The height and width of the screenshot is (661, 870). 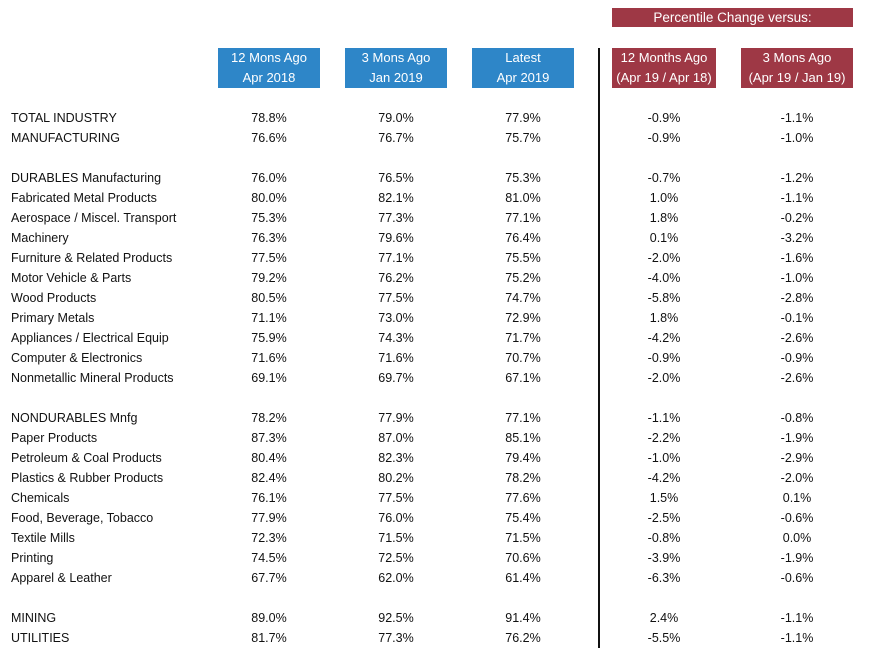 I want to click on row-label: Paper Products, so click(x=54, y=438).